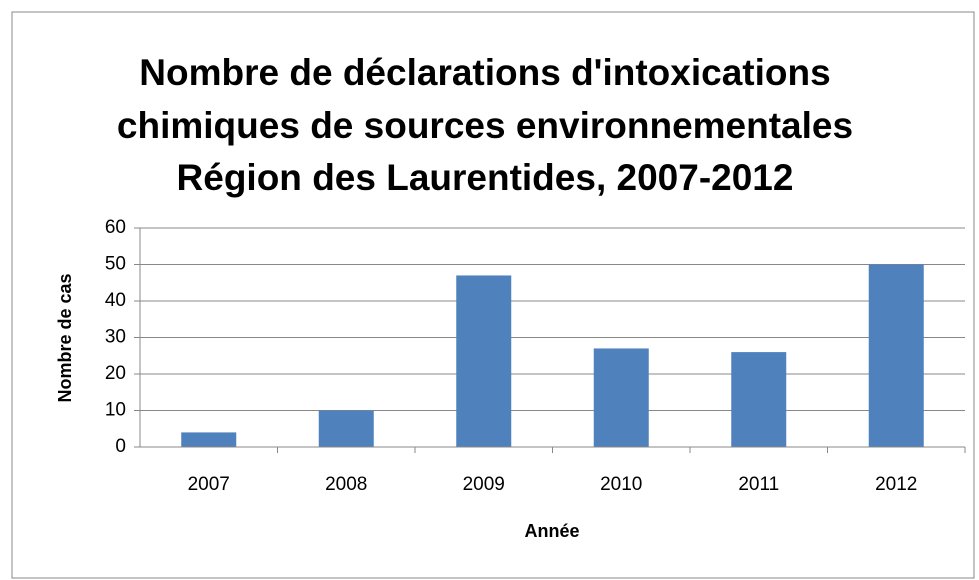 The image size is (979, 580). What do you see at coordinates (485, 125) in the screenshot?
I see `chart-title: chimiques de sources environnementales` at bounding box center [485, 125].